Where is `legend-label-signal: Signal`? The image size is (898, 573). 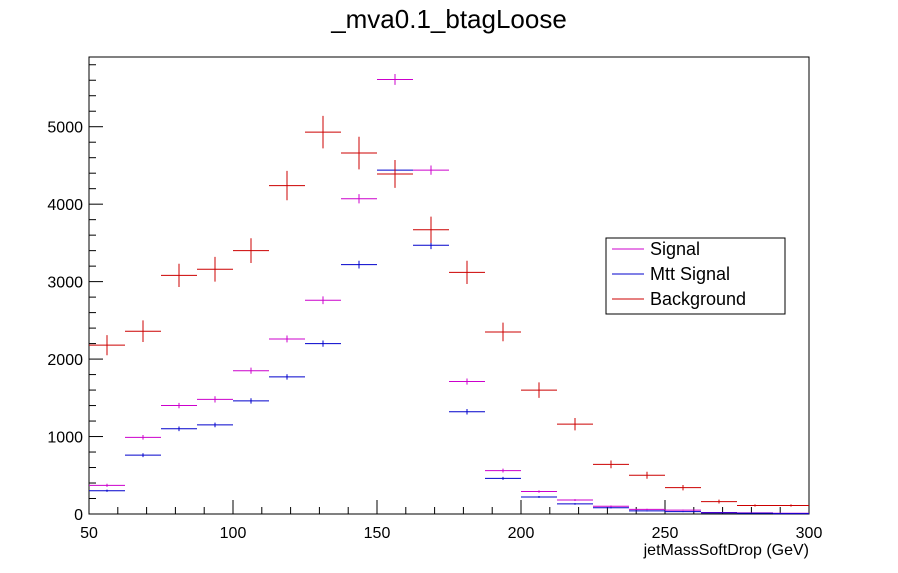
legend-label-signal: Signal is located at coordinates (675, 249).